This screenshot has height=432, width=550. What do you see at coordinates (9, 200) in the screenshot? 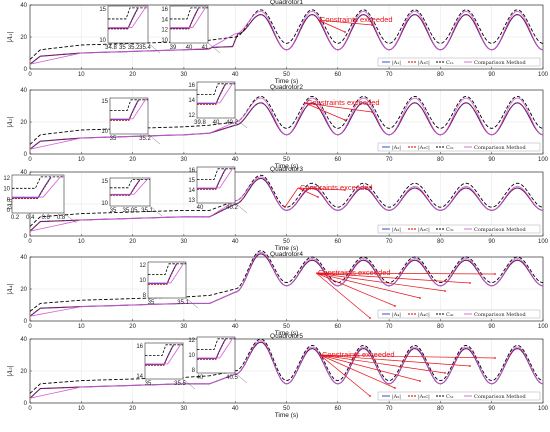
I see `inset-y-tick: 8` at bounding box center [9, 200].